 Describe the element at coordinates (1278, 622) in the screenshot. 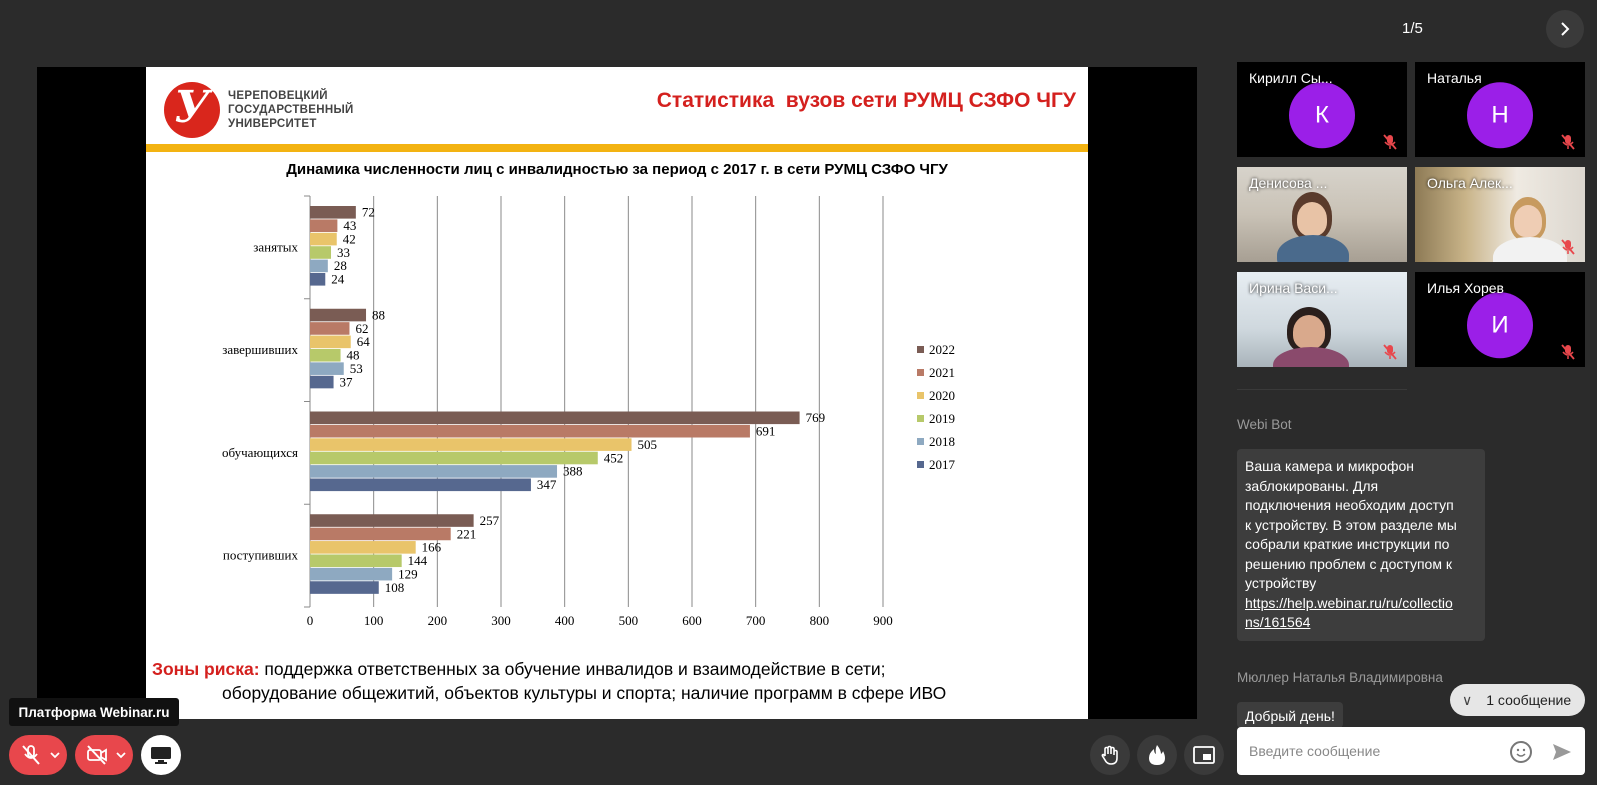

I see `link-line: ns/161564` at that location.